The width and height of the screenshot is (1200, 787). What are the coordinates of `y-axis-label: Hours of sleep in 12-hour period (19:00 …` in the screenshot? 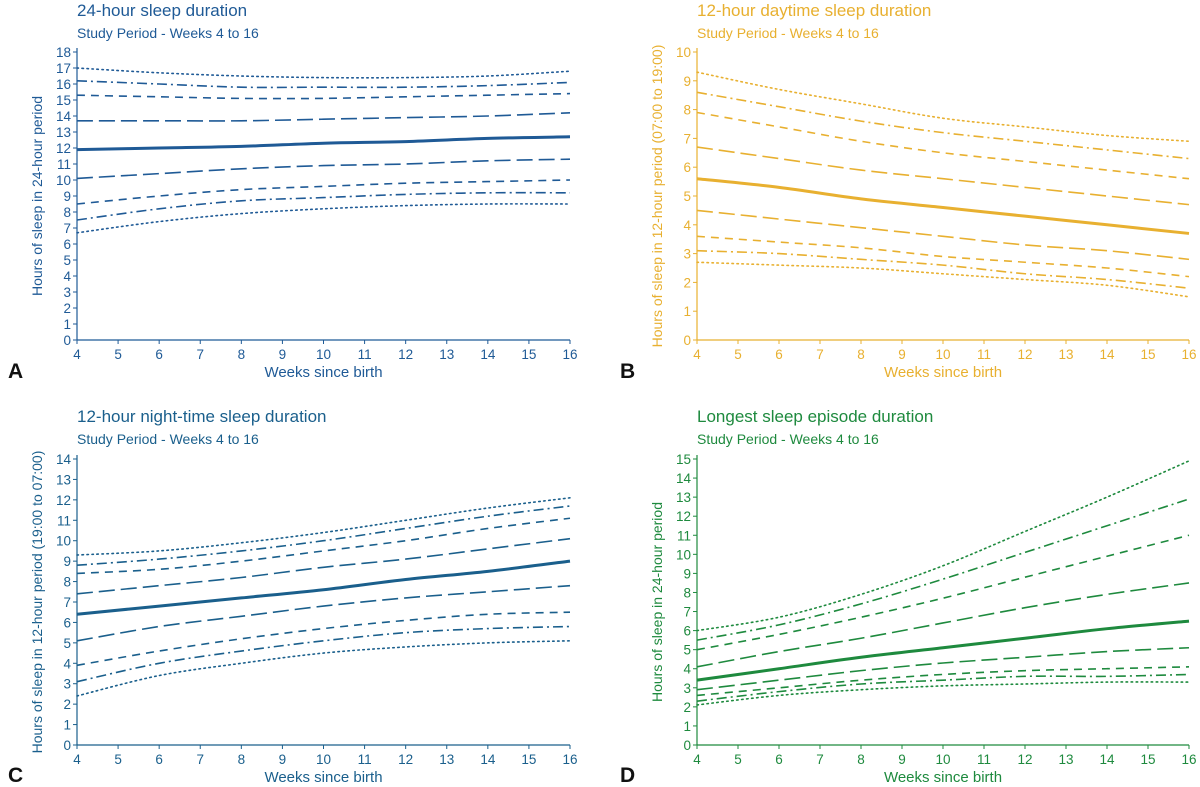 It's located at (37, 602).